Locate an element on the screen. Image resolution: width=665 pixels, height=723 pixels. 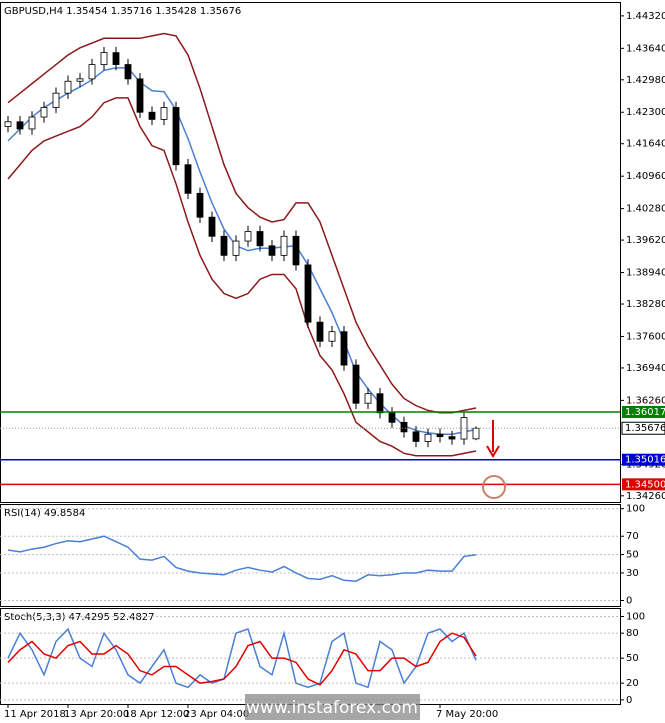
level-label: 1.34500 is located at coordinates (645, 484).